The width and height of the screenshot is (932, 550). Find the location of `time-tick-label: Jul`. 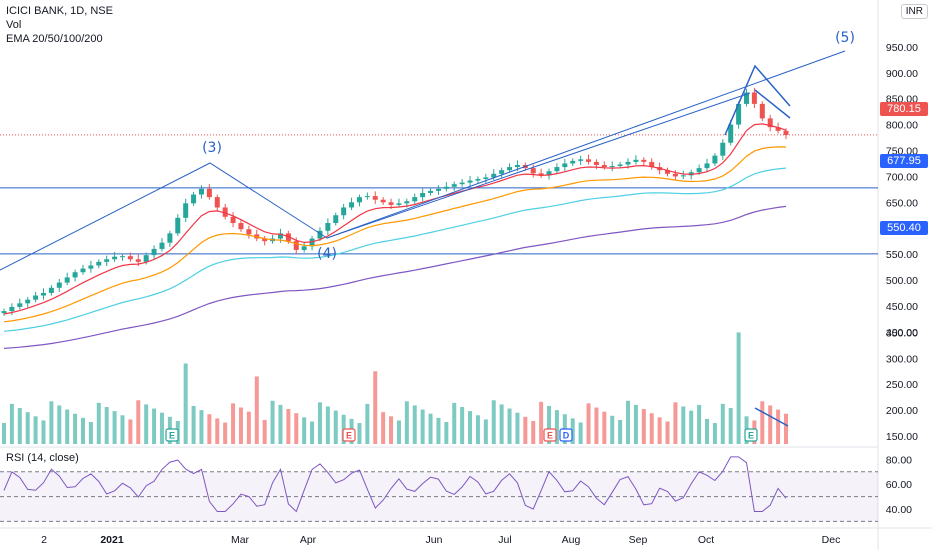

time-tick-label: Jul is located at coordinates (504, 540).